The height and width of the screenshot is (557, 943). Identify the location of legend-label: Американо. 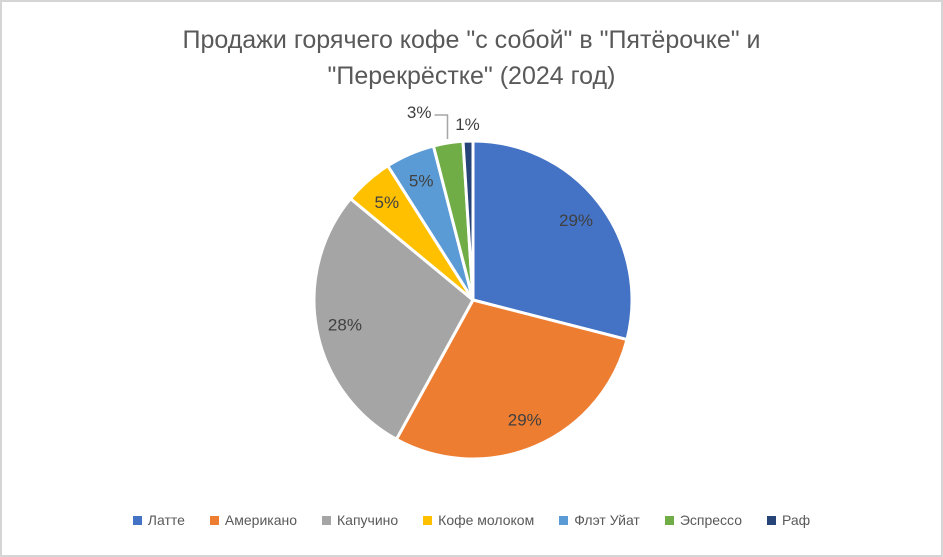
(261, 520).